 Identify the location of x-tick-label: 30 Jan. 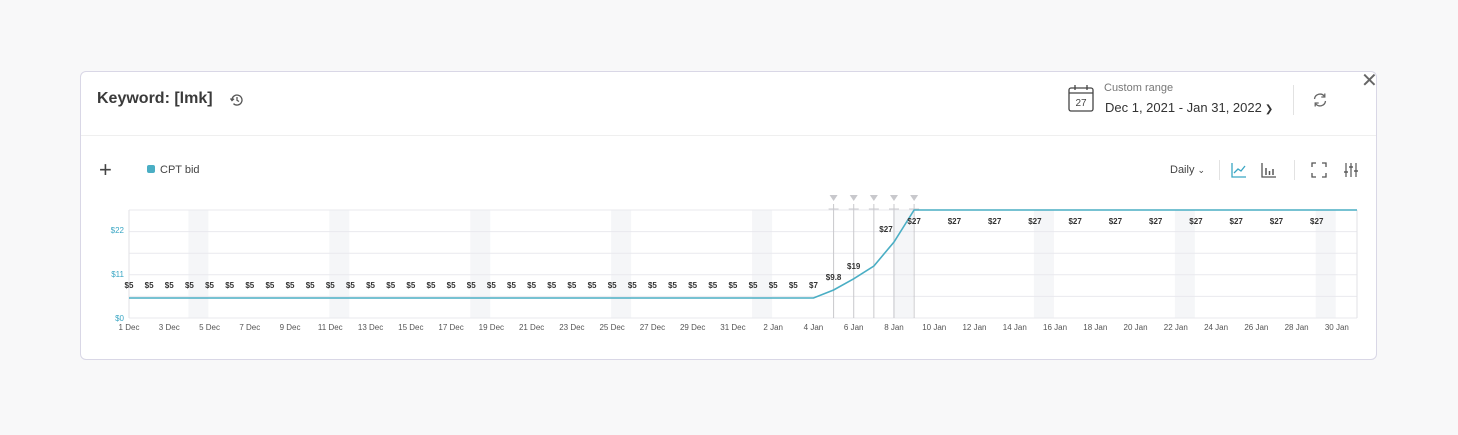
(1337, 327).